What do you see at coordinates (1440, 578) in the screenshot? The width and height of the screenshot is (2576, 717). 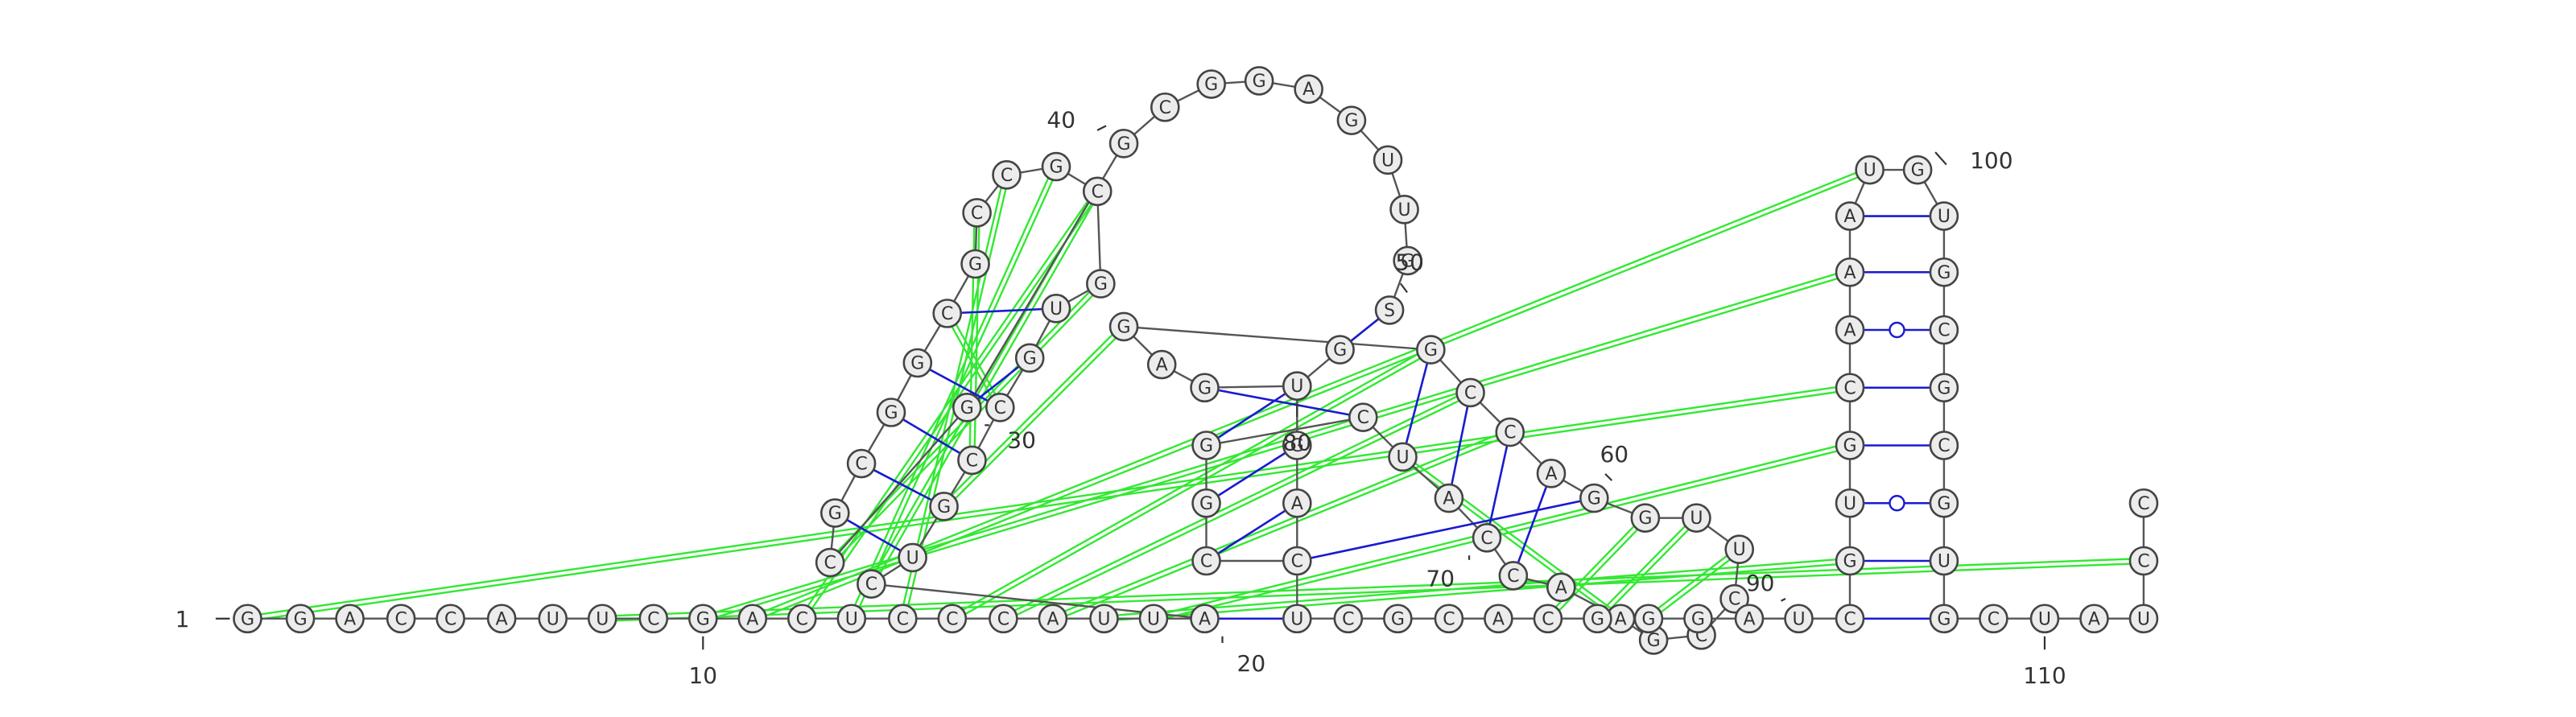 I see `position-label: 70` at bounding box center [1440, 578].